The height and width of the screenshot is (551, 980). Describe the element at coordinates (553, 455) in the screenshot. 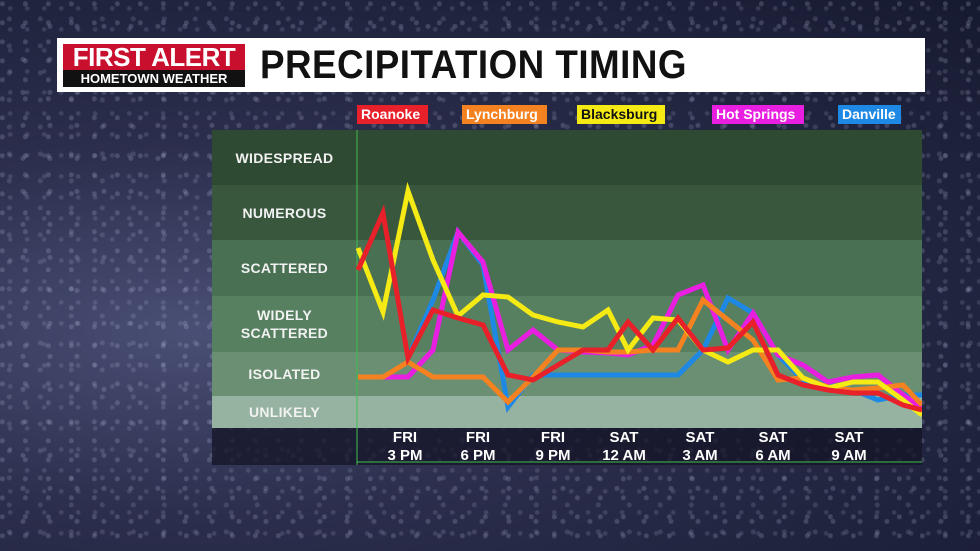

I see `time-hour: 9 PM` at that location.